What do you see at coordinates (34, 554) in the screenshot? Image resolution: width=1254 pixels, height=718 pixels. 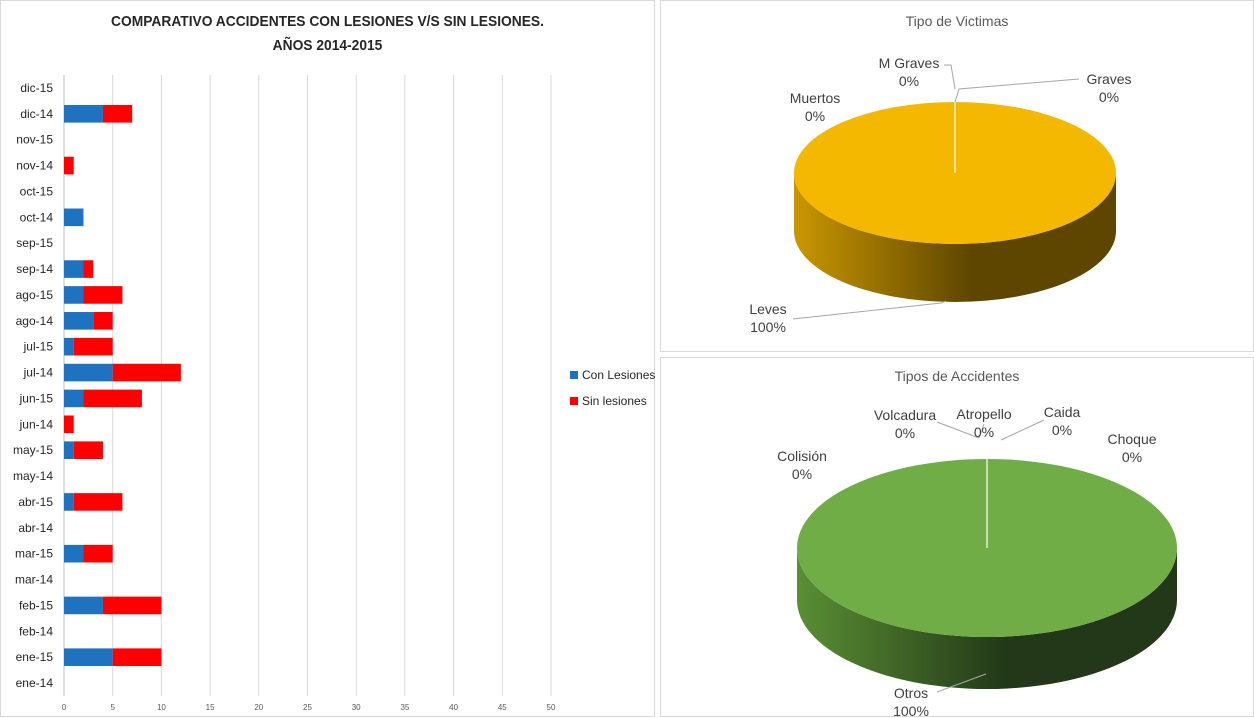 I see `category-label: mar-15` at bounding box center [34, 554].